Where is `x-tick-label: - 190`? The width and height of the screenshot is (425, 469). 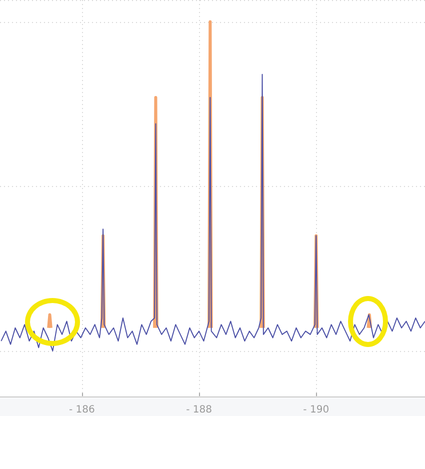
x-tick-label: - 190 is located at coordinates (316, 410).